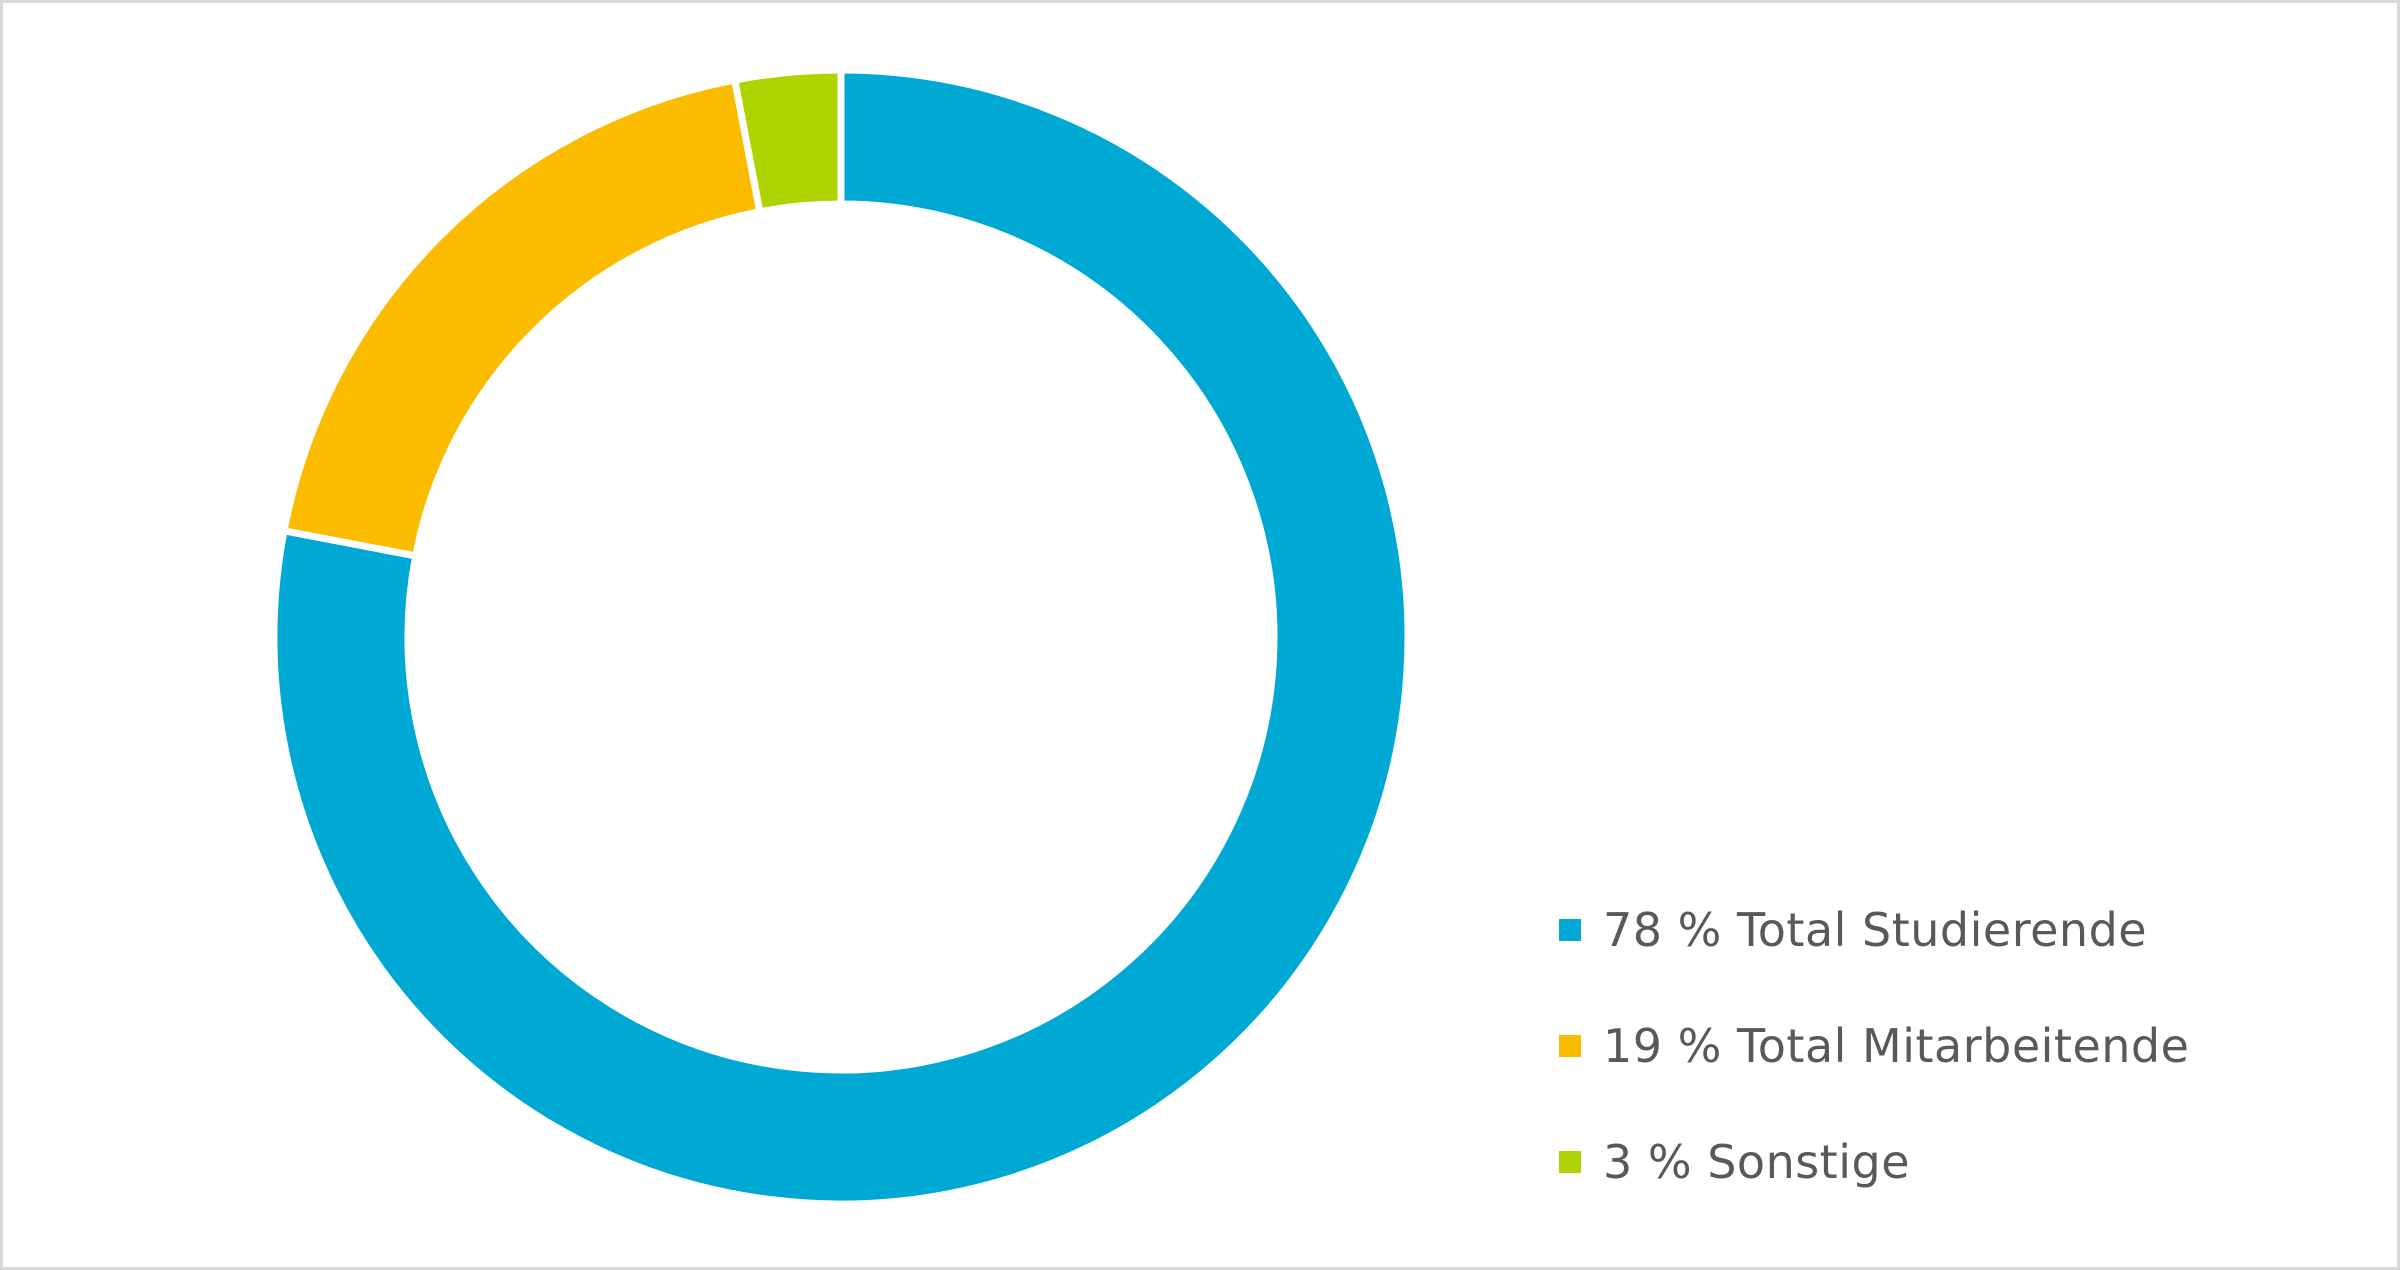 Image resolution: width=2400 pixels, height=1270 pixels. What do you see at coordinates (521, 317) in the screenshot?
I see `donut-slice-mitarbeitende` at bounding box center [521, 317].